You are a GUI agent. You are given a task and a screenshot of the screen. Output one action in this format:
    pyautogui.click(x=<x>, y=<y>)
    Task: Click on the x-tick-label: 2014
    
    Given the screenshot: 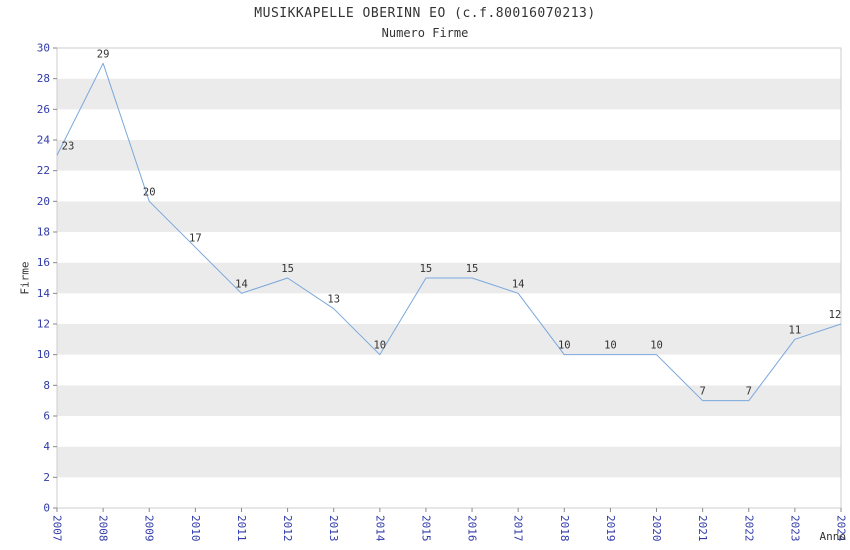 What is the action you would take?
    pyautogui.click(x=379, y=528)
    